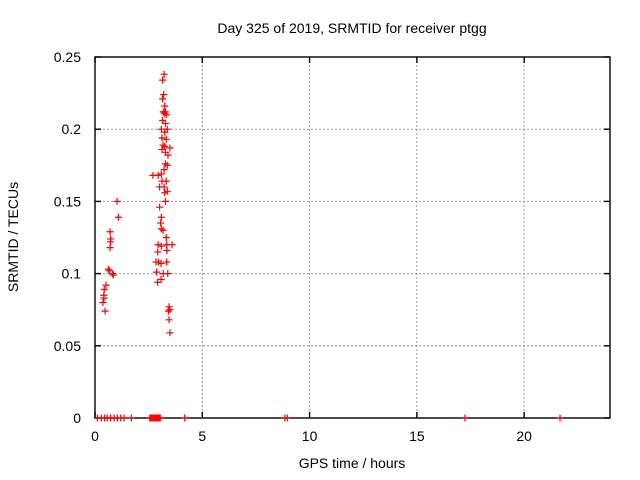 The height and width of the screenshot is (480, 640). What do you see at coordinates (202, 436) in the screenshot?
I see `x-tick-label: 5` at bounding box center [202, 436].